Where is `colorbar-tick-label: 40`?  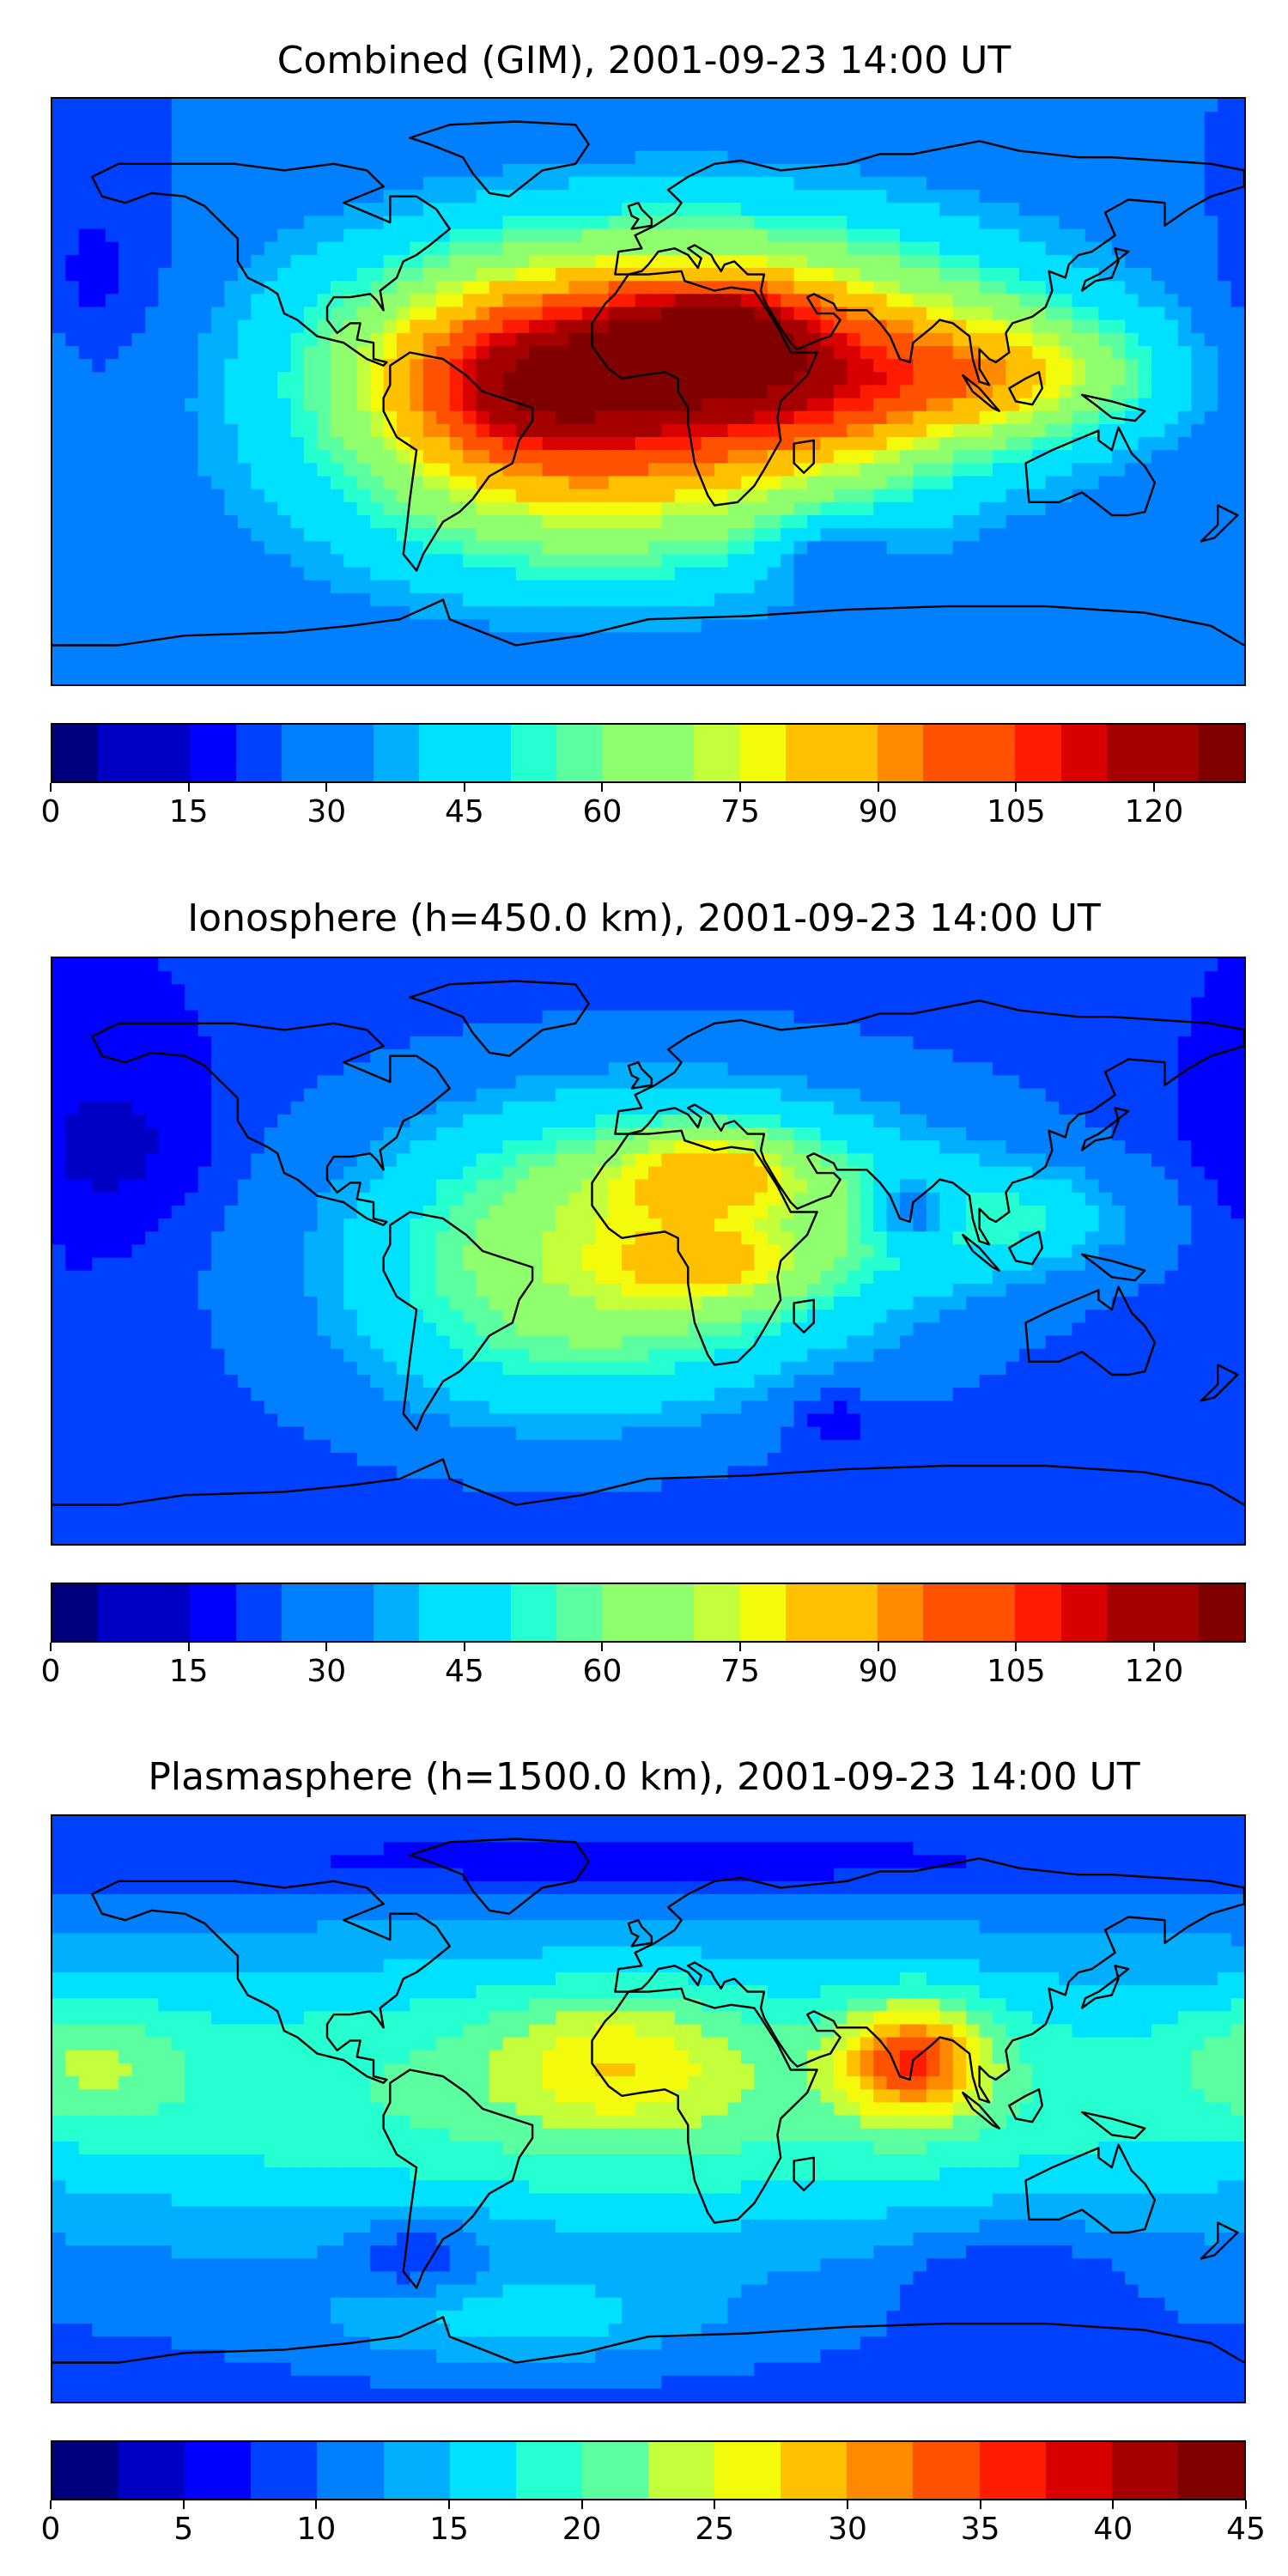
colorbar-tick-label: 40 is located at coordinates (1113, 2529).